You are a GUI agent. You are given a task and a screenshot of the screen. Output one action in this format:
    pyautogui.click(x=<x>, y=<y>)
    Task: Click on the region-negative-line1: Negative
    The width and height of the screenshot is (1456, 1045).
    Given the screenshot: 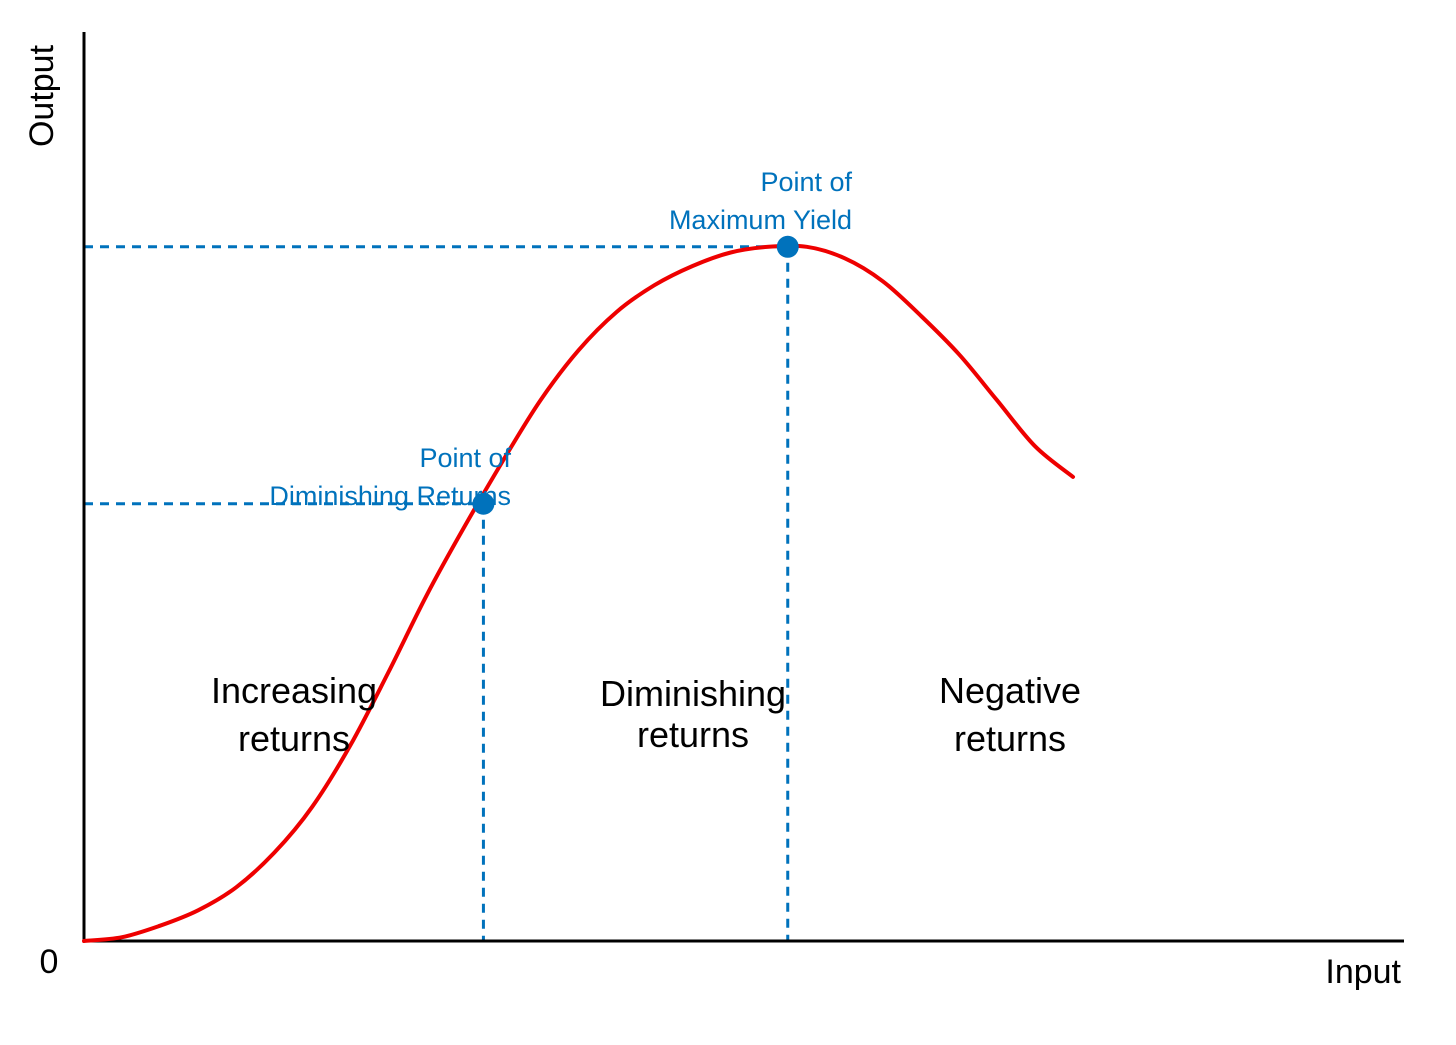 What is the action you would take?
    pyautogui.click(x=1010, y=690)
    